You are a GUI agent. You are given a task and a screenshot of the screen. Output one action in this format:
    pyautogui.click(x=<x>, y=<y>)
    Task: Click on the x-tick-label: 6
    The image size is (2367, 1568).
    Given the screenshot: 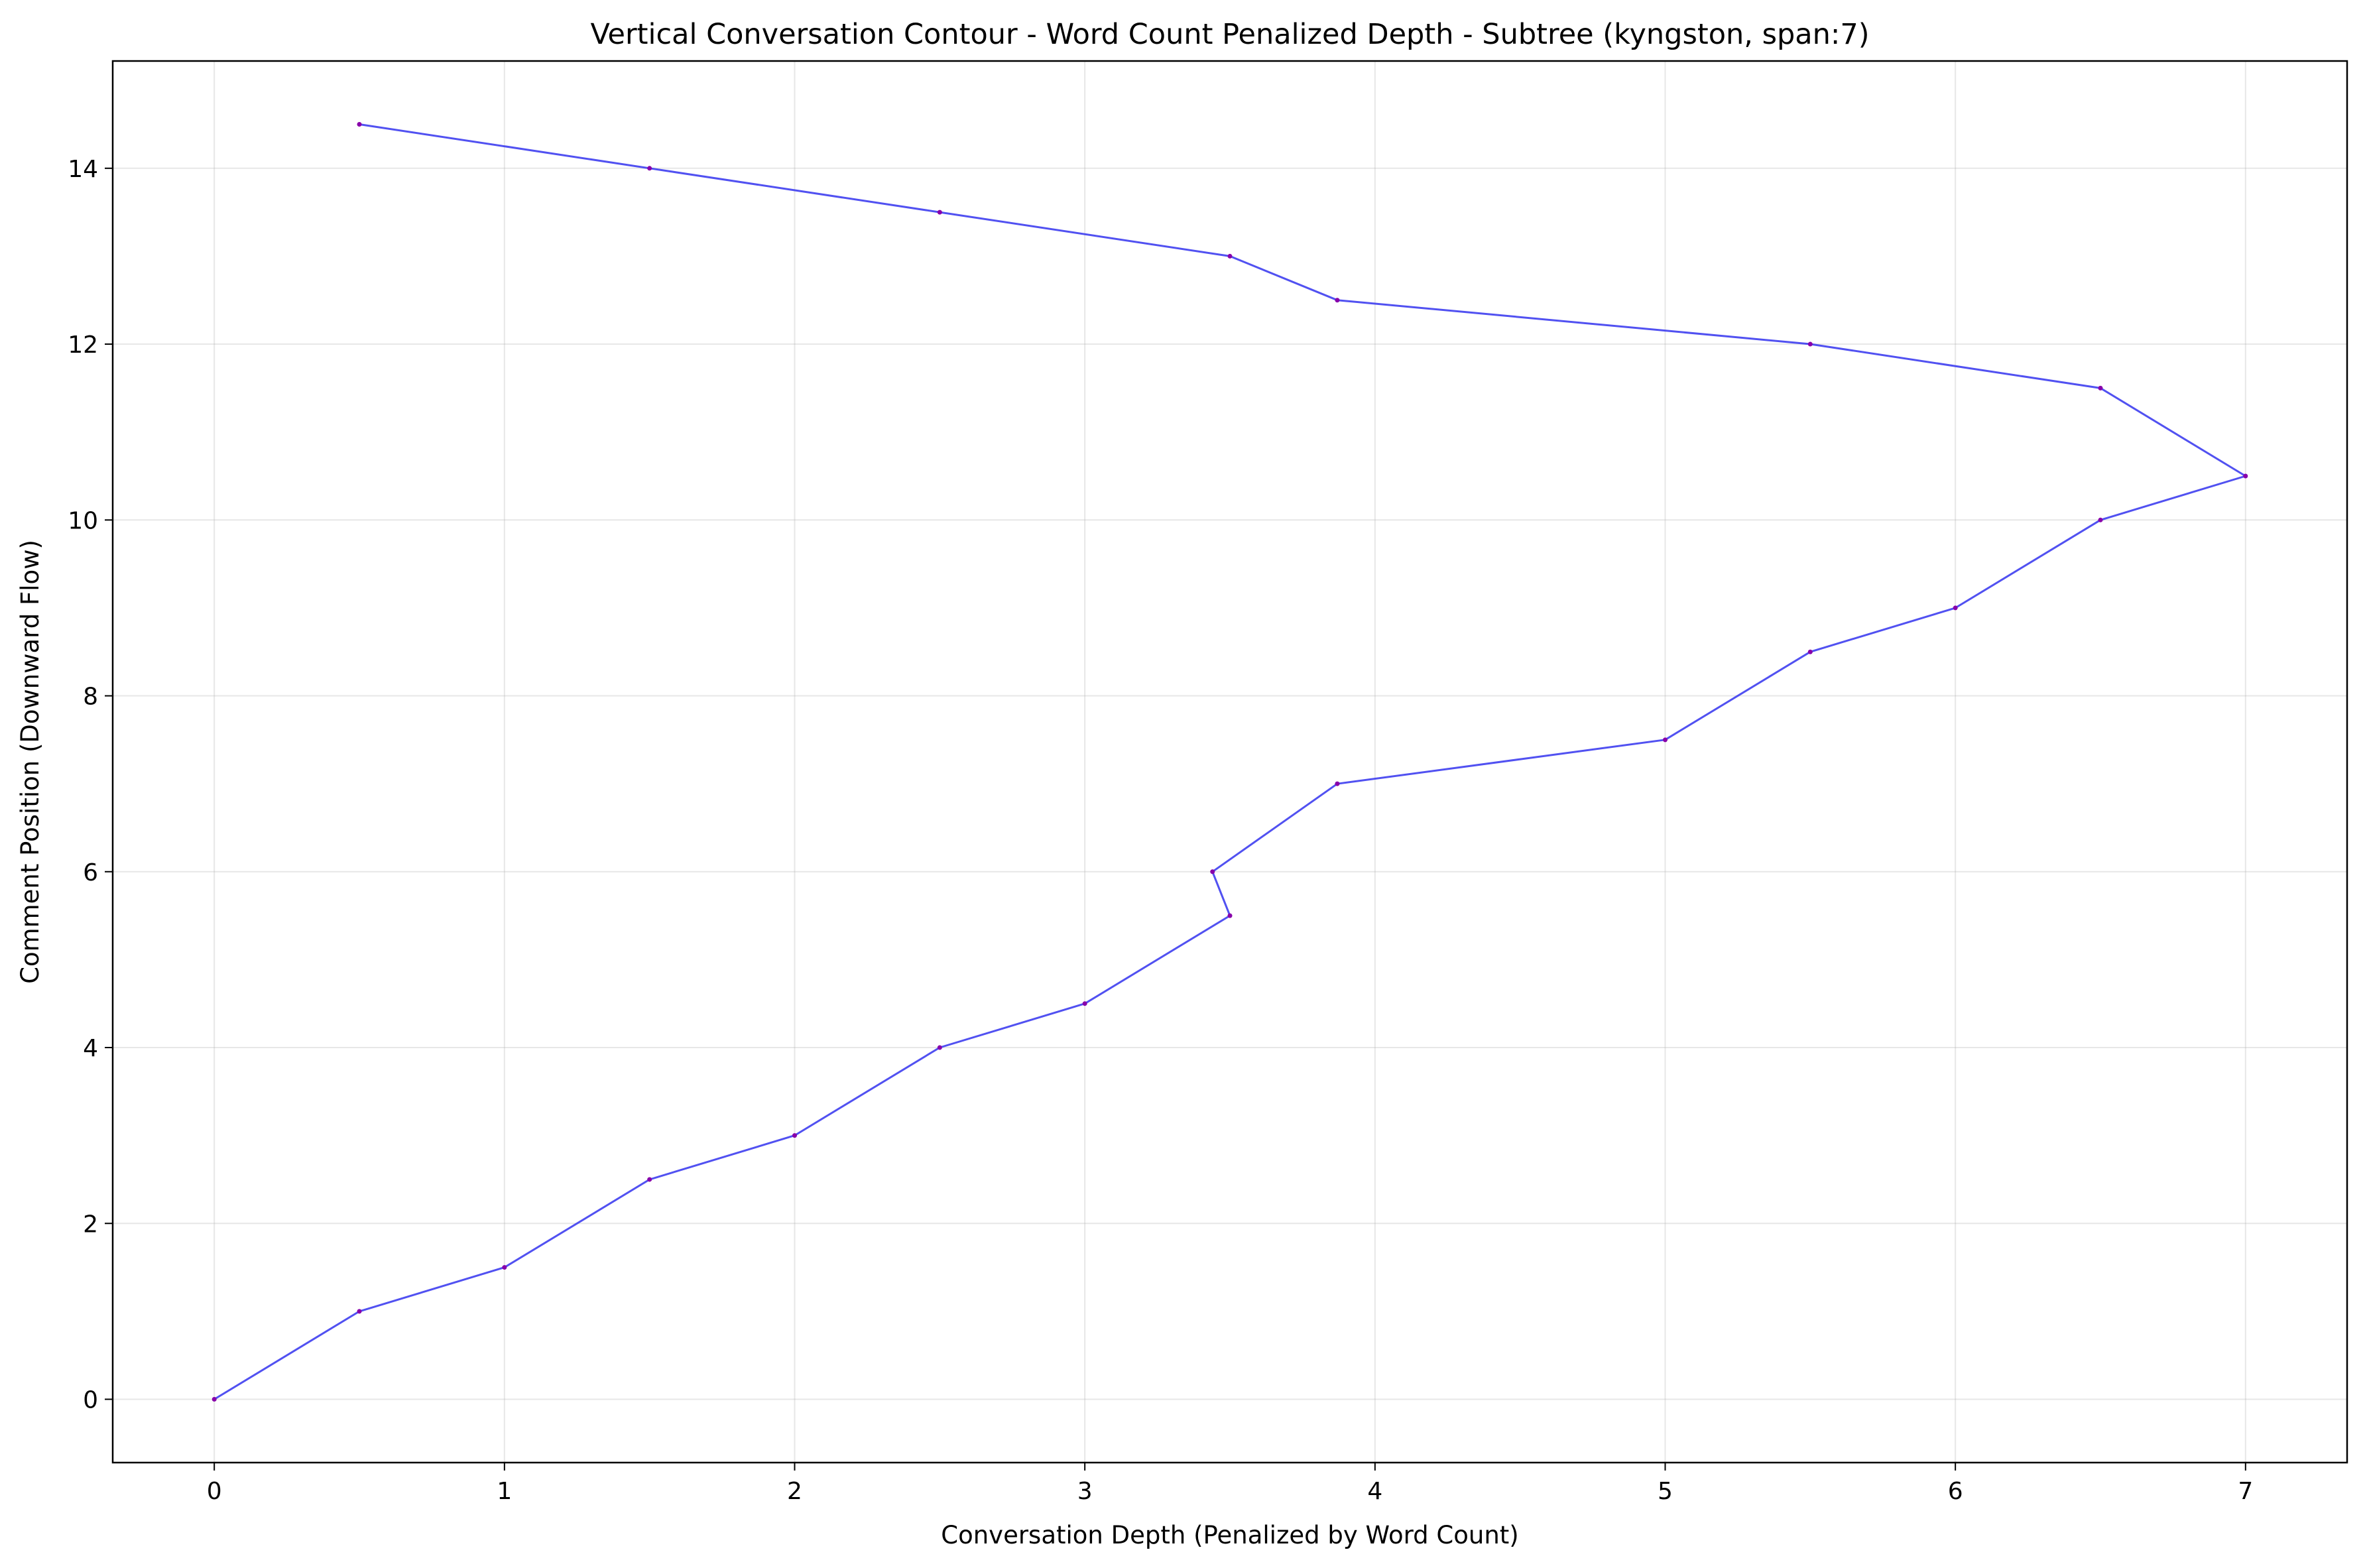 What is the action you would take?
    pyautogui.click(x=1955, y=1491)
    